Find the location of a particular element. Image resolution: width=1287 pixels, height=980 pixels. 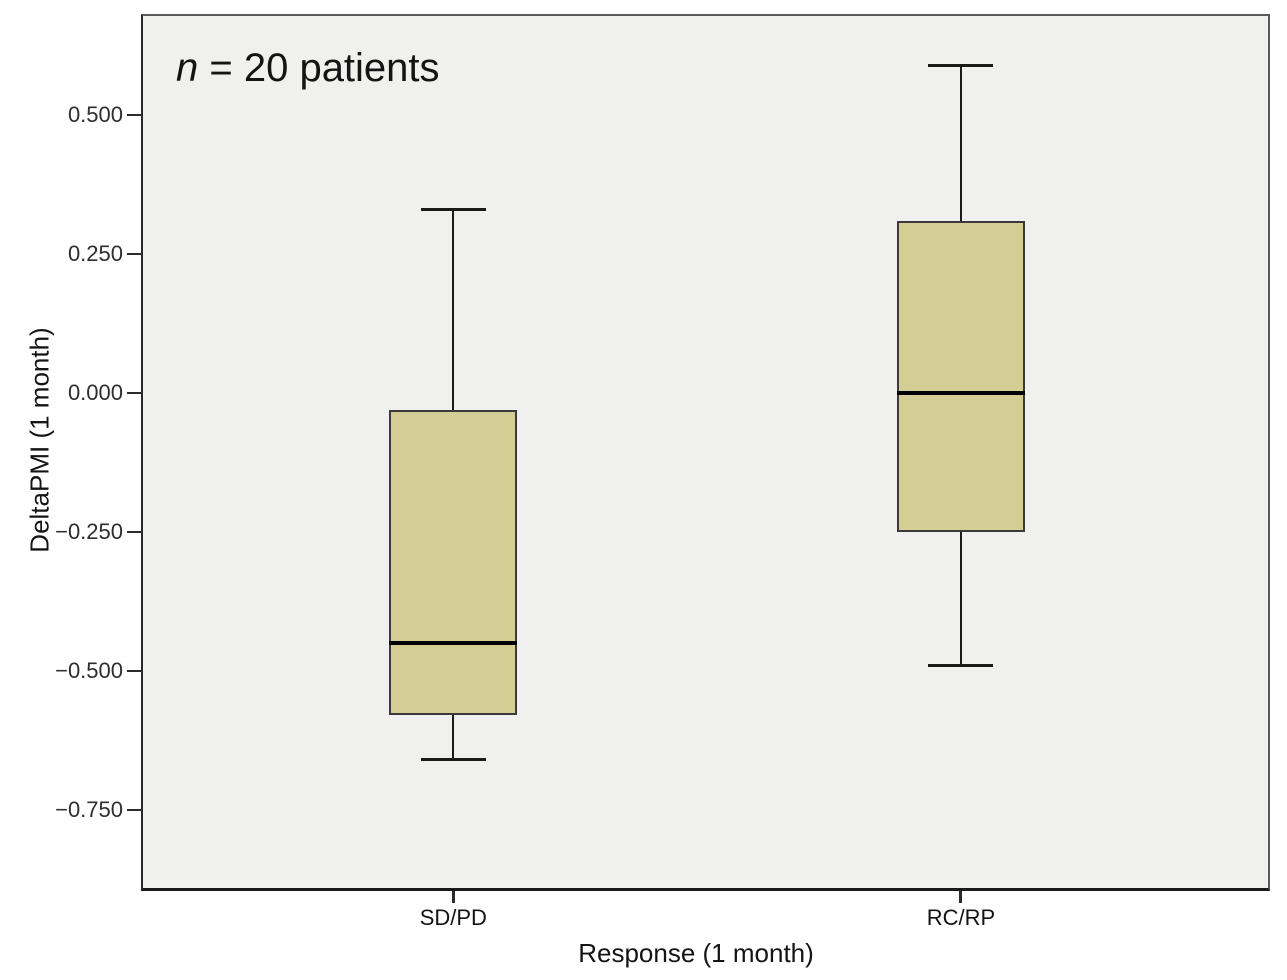

x-axis-title: Response (1 month) is located at coordinates (696, 953).